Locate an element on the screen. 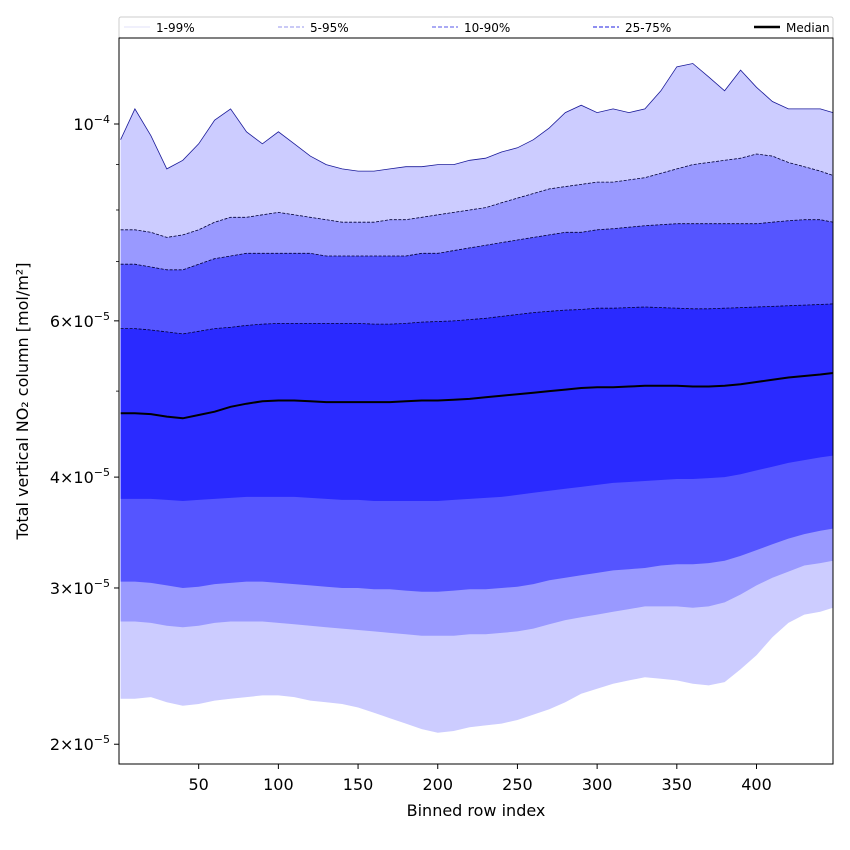 The height and width of the screenshot is (850, 850). legend-entry-1-99%: 1-99% is located at coordinates (159, 28).